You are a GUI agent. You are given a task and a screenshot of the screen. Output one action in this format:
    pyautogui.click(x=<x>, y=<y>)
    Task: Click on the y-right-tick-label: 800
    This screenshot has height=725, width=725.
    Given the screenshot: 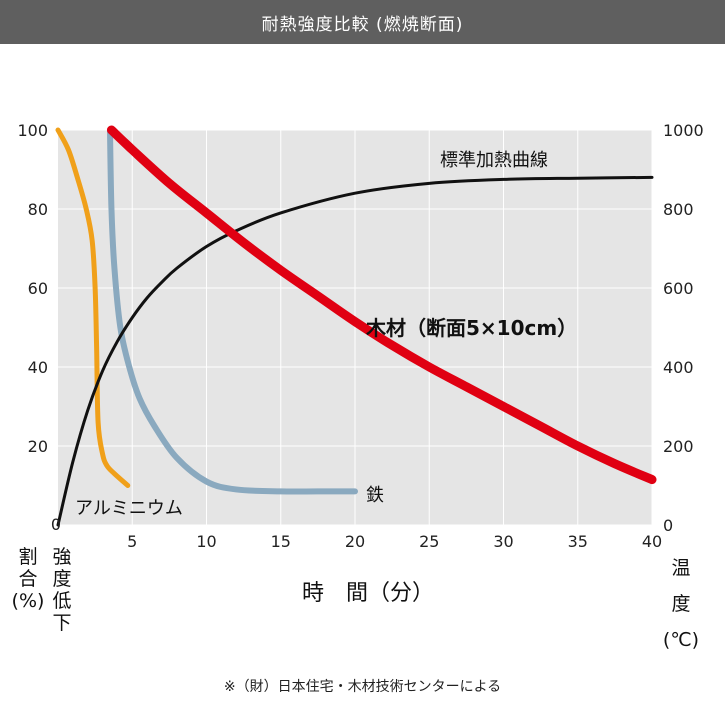 What is the action you would take?
    pyautogui.click(x=678, y=209)
    